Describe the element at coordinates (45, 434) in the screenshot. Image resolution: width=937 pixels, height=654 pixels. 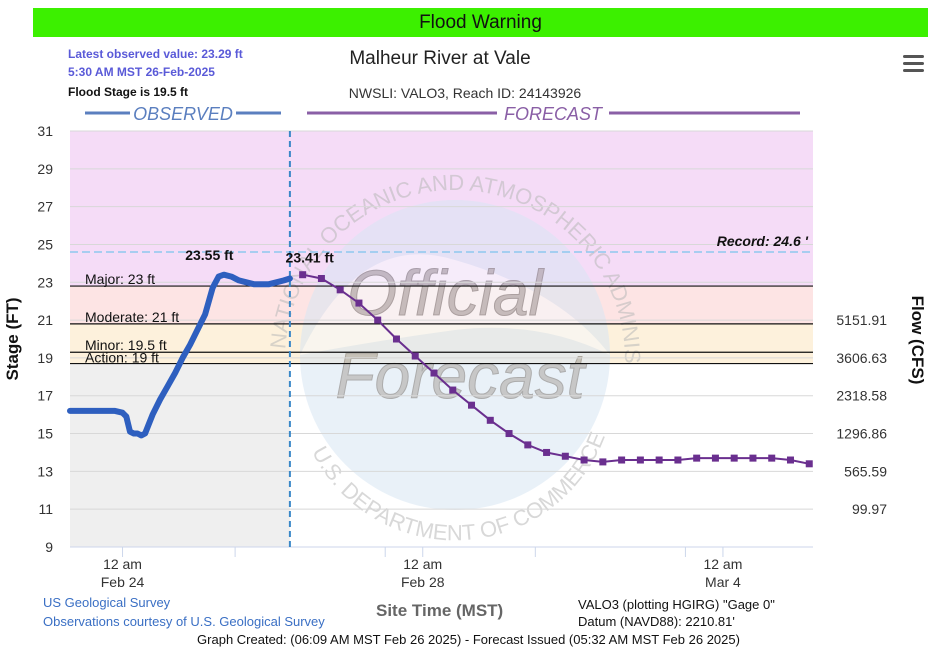
I see `y-tick-label: 15` at that location.